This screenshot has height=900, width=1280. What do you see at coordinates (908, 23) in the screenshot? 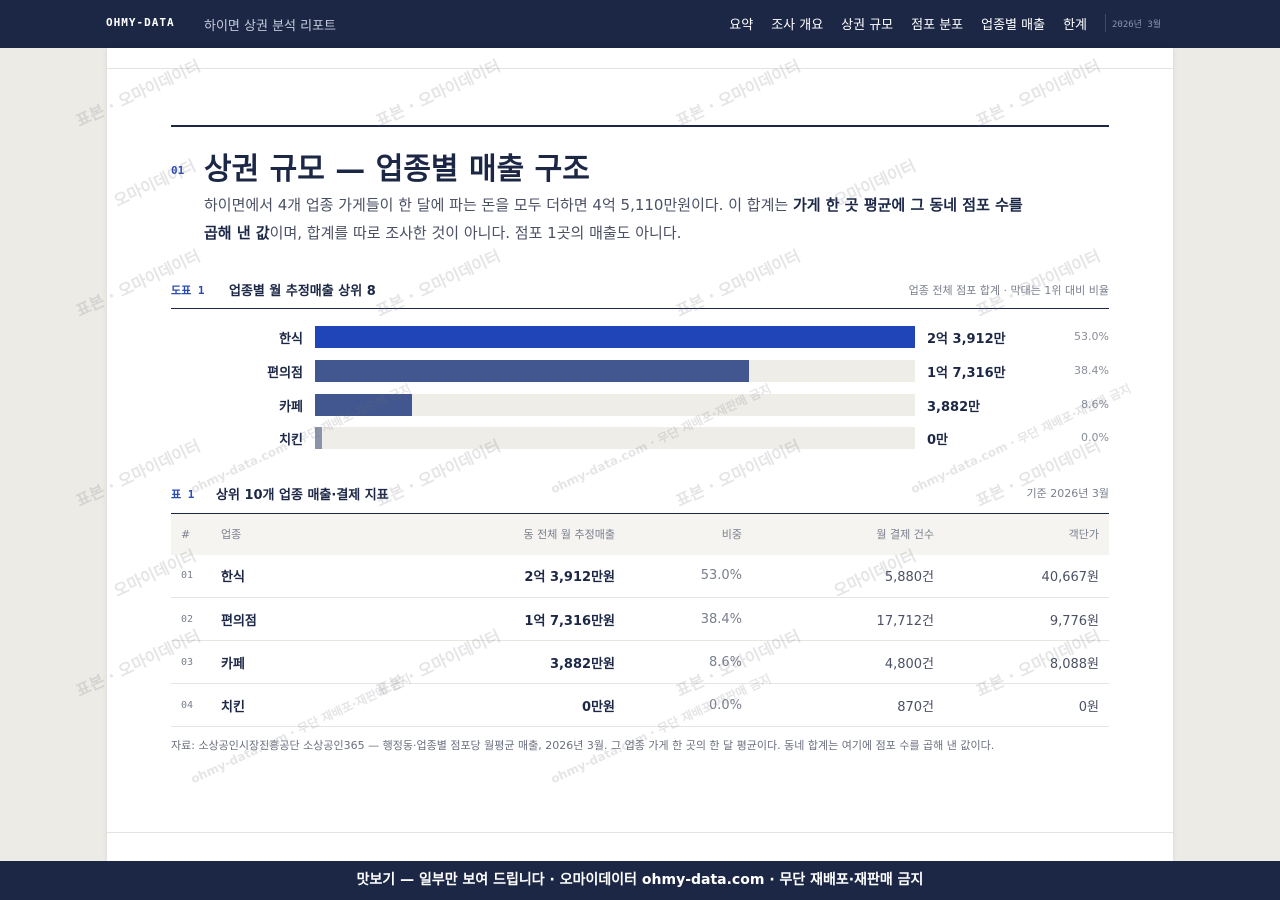
I see `section-nav: 요약 조사 개요 상권 규모 점포 분포 업종별 매출 한계` at bounding box center [908, 23].